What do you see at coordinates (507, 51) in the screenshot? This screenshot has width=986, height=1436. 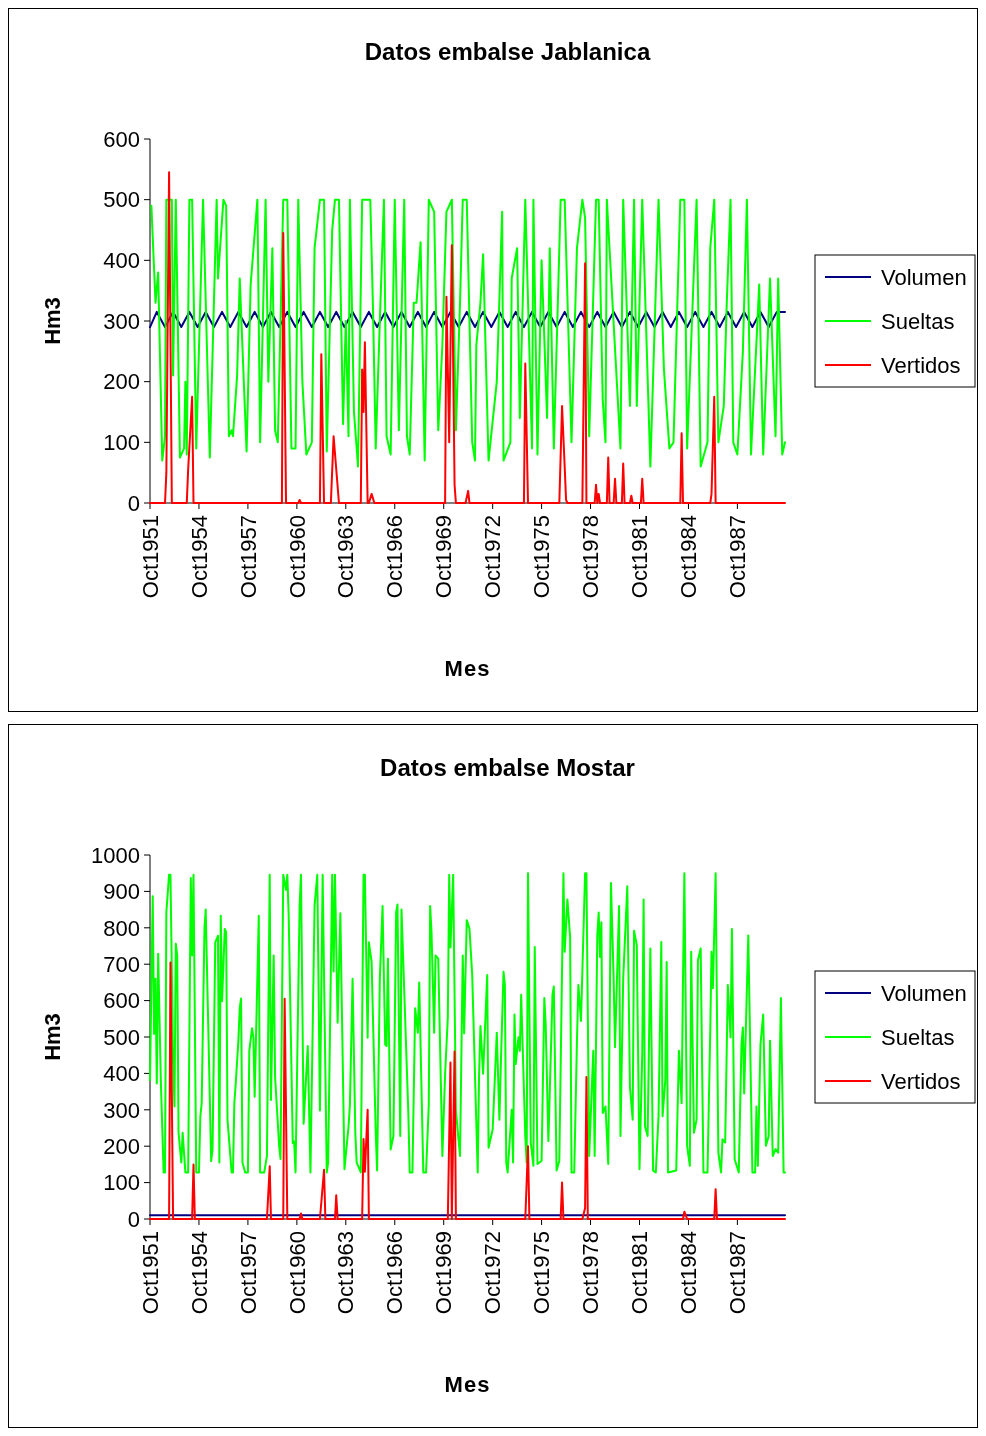 I see `chart-title: Datos embalse Jablanica` at bounding box center [507, 51].